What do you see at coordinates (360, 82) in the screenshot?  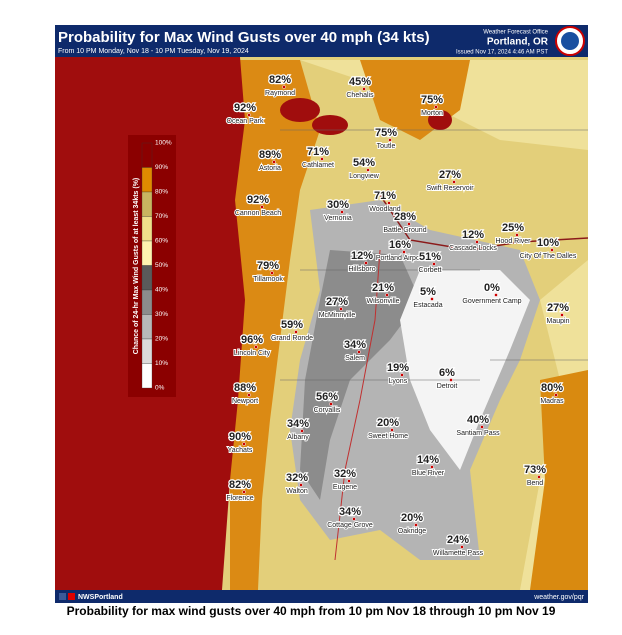 I see `city-value: 45%` at bounding box center [360, 82].